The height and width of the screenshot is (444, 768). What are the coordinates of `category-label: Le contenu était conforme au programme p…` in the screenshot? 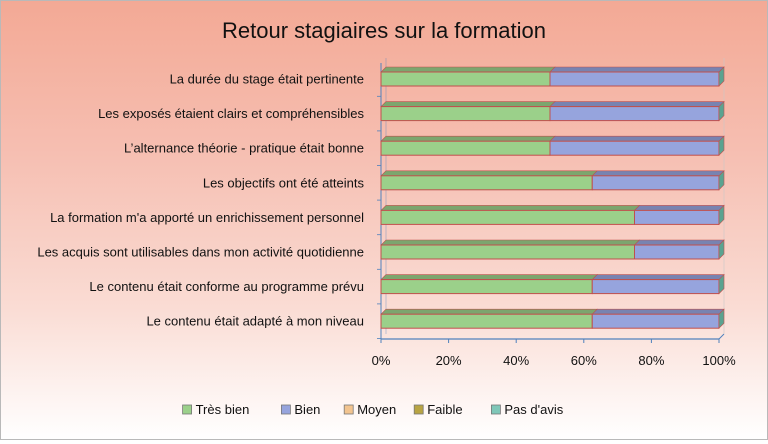 It's located at (226, 286).